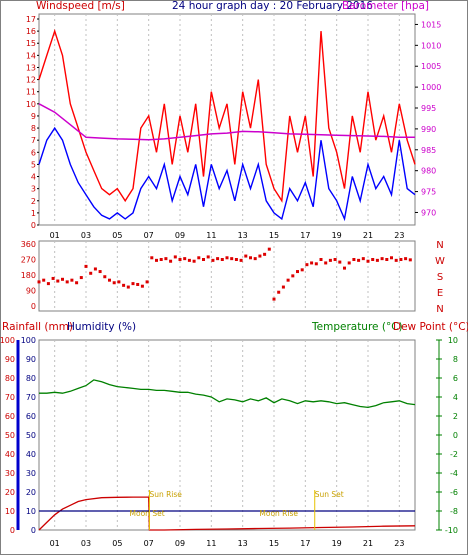  I want to click on wind-x-tick-label: 23, so click(399, 235).